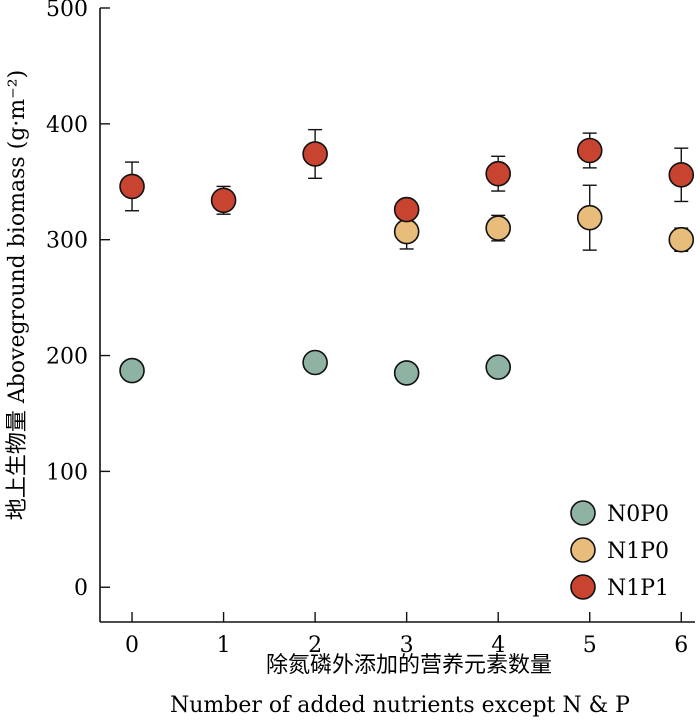 The image size is (700, 720). Describe the element at coordinates (224, 645) in the screenshot. I see `x-tick-label: 1` at that location.